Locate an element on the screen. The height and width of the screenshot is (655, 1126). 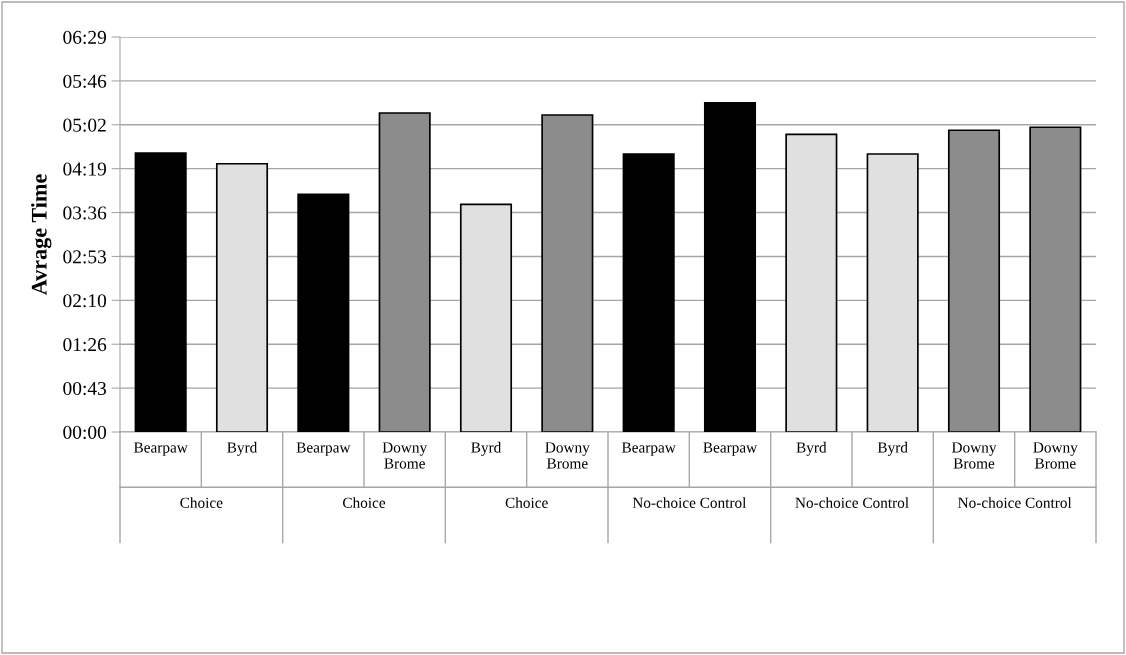
y-tick-label: 02:53 is located at coordinates (85, 257).